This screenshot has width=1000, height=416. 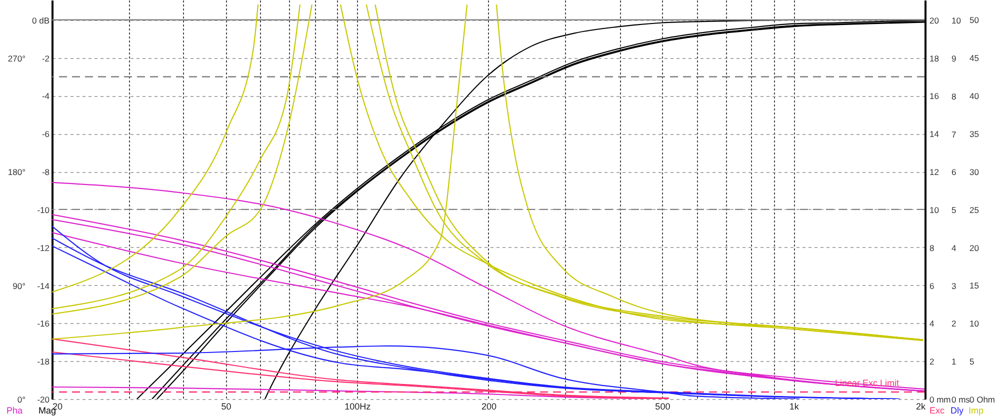 What do you see at coordinates (975, 285) in the screenshot?
I see `y2-tick-label: 15` at bounding box center [975, 285].